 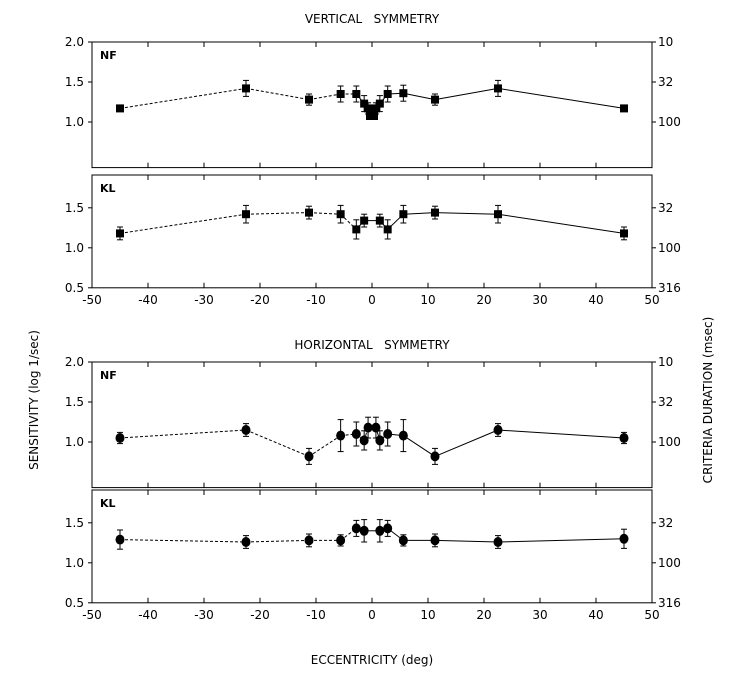 What do you see at coordinates (539, 300) in the screenshot?
I see `x-tick-label: 30` at bounding box center [539, 300].